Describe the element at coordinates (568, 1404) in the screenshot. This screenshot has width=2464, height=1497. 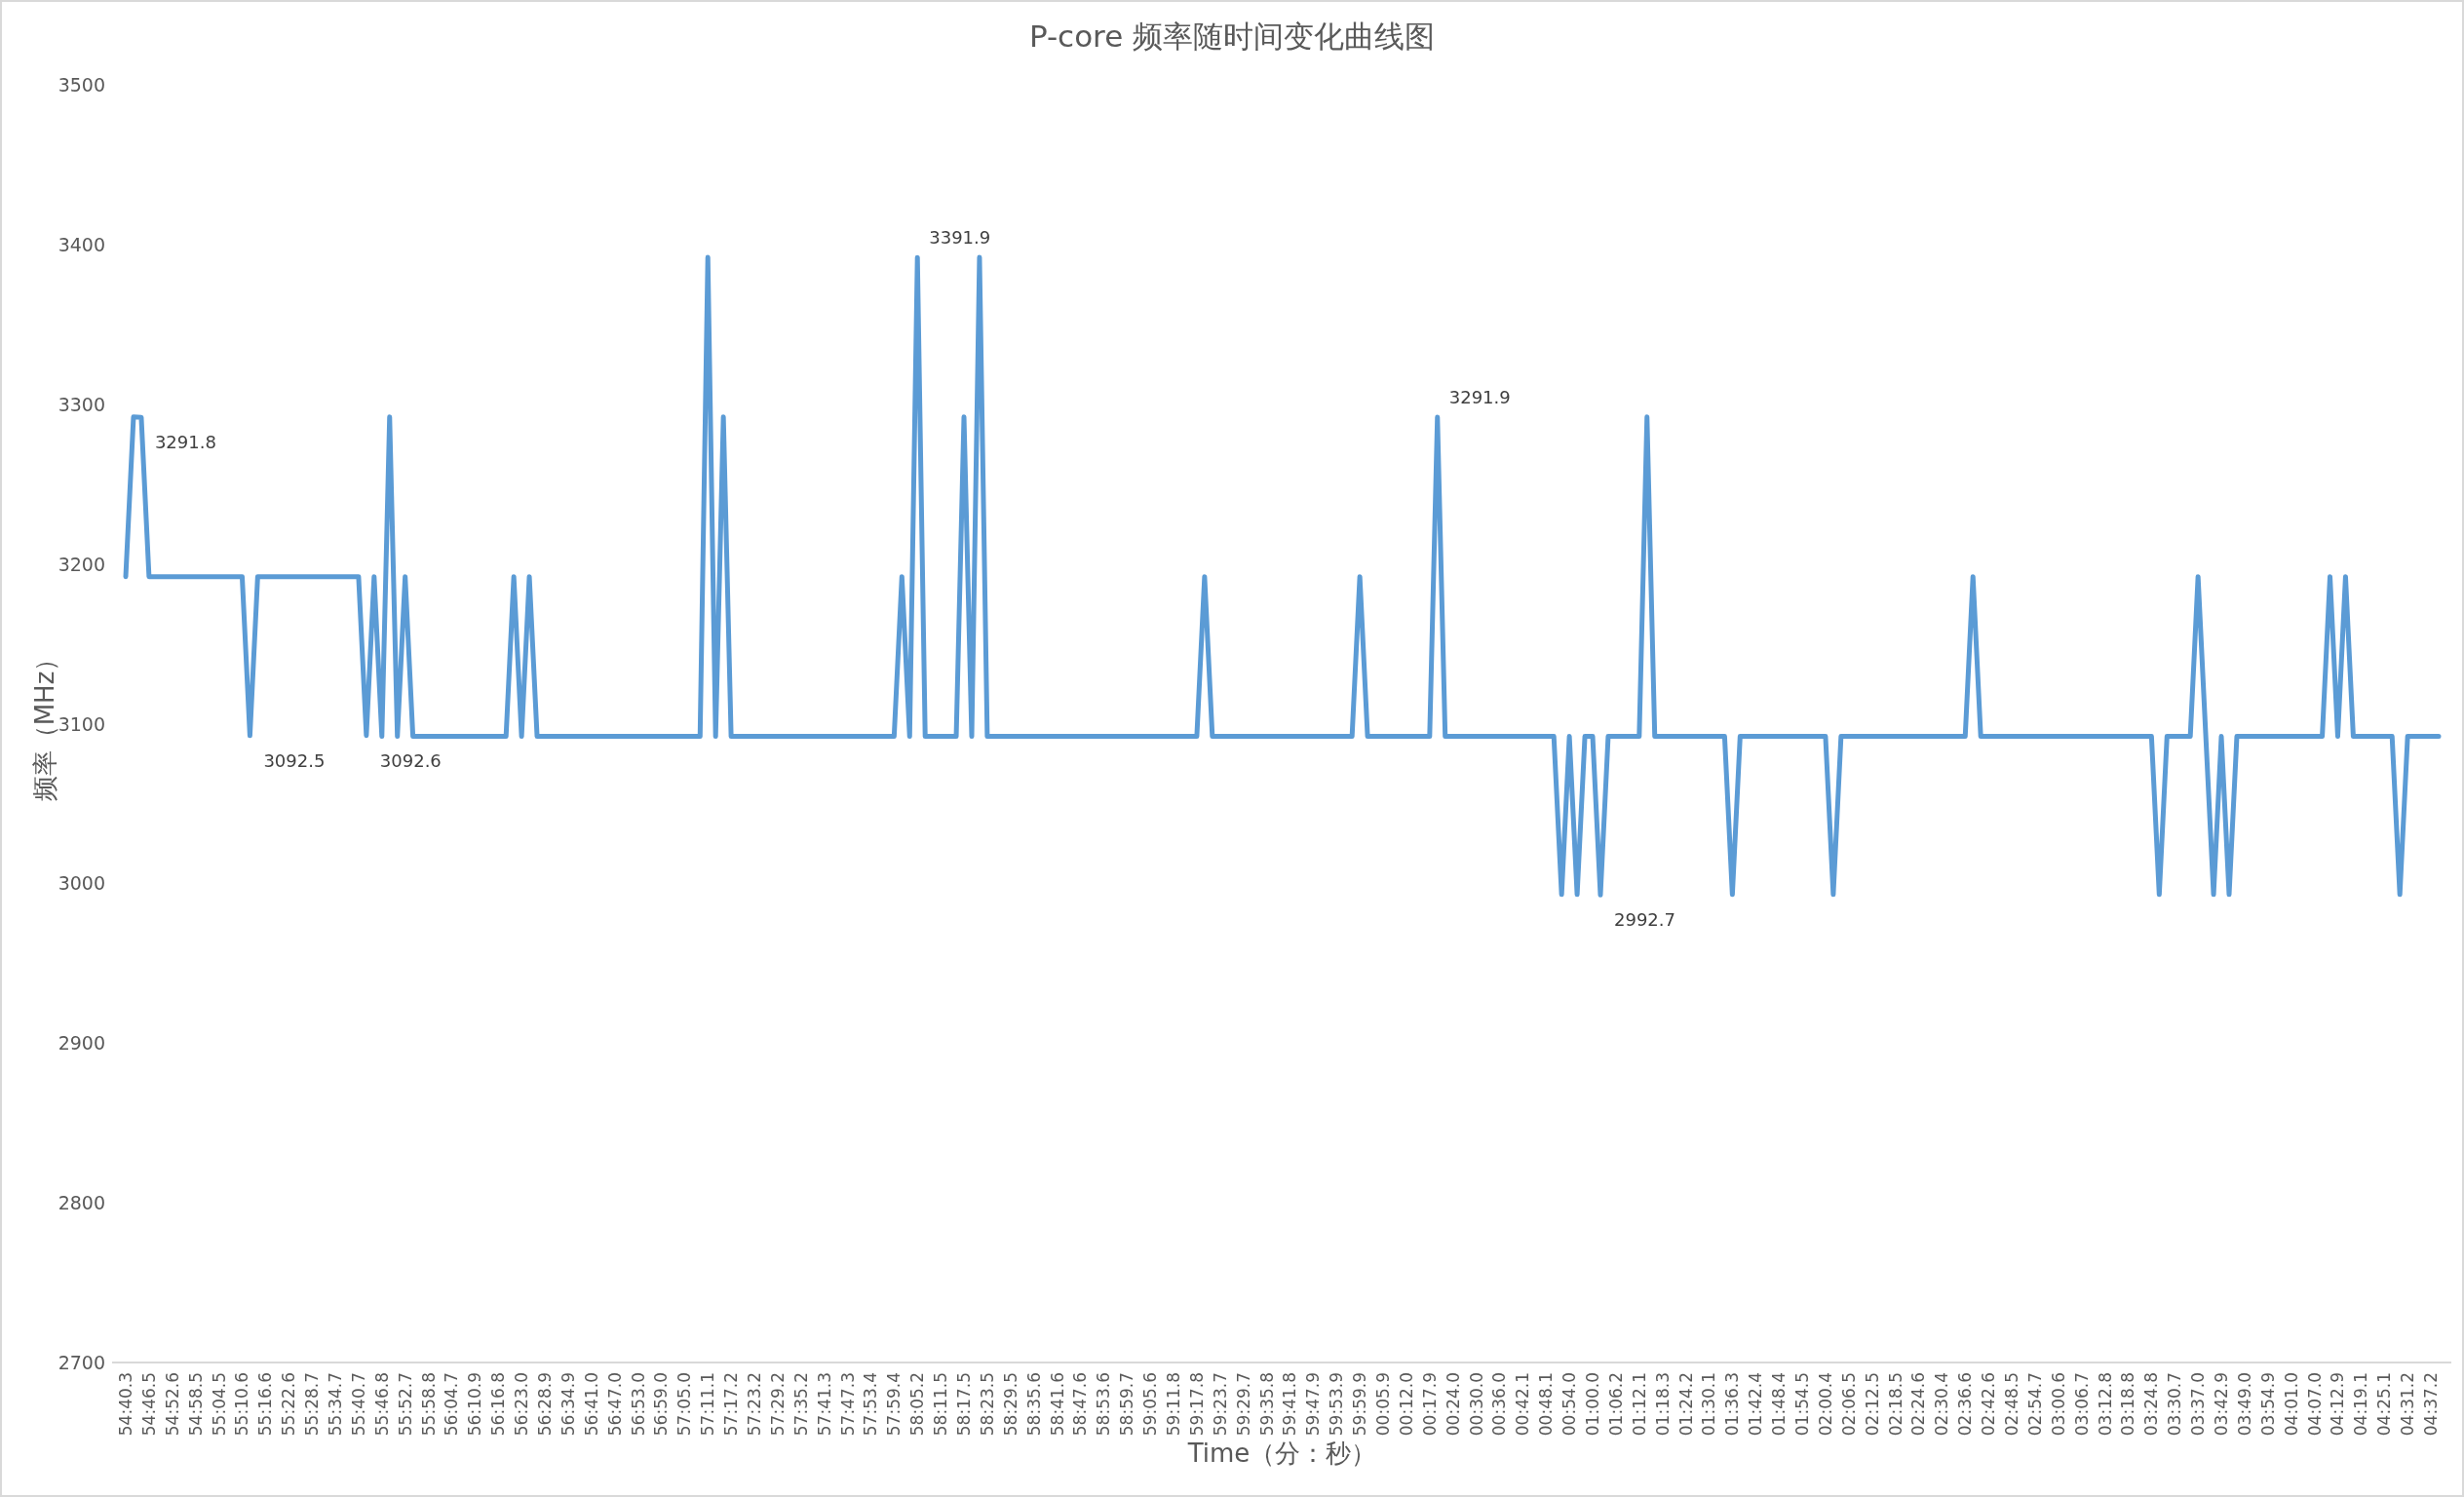
I see `x-tick-label: 56:34.9` at that location.